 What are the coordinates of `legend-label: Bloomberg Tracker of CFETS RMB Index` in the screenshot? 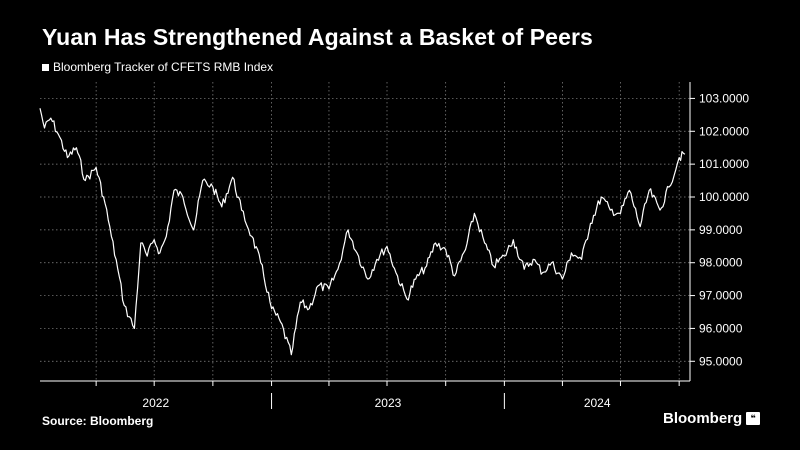 It's located at (163, 67).